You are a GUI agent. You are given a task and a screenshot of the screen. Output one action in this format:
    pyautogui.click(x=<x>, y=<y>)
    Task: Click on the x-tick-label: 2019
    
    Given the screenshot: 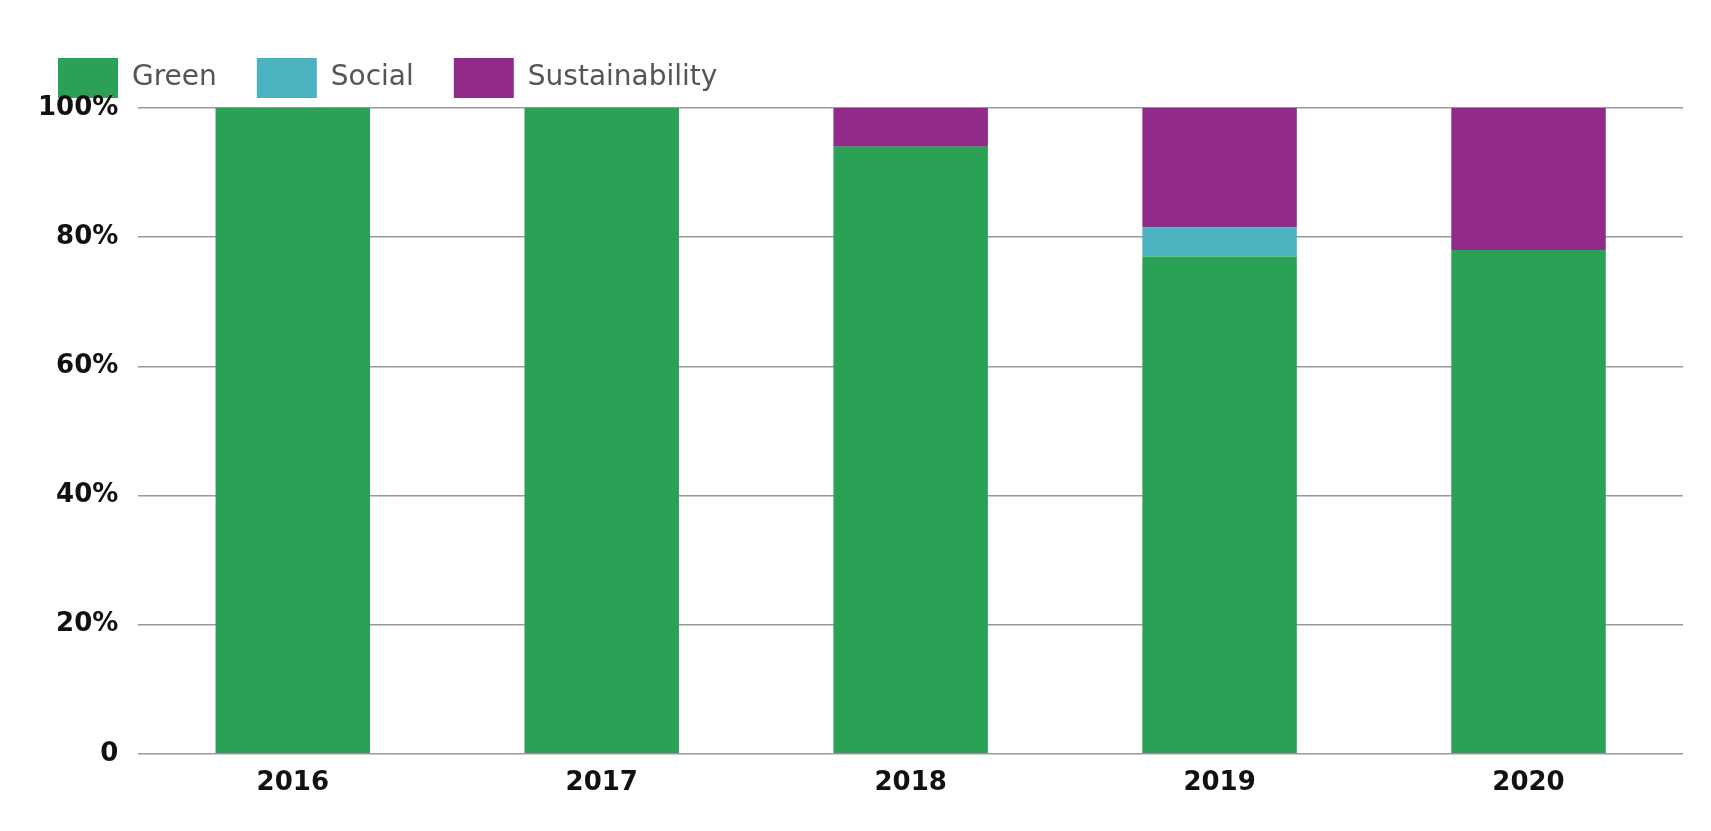 What is the action you would take?
    pyautogui.click(x=1219, y=781)
    